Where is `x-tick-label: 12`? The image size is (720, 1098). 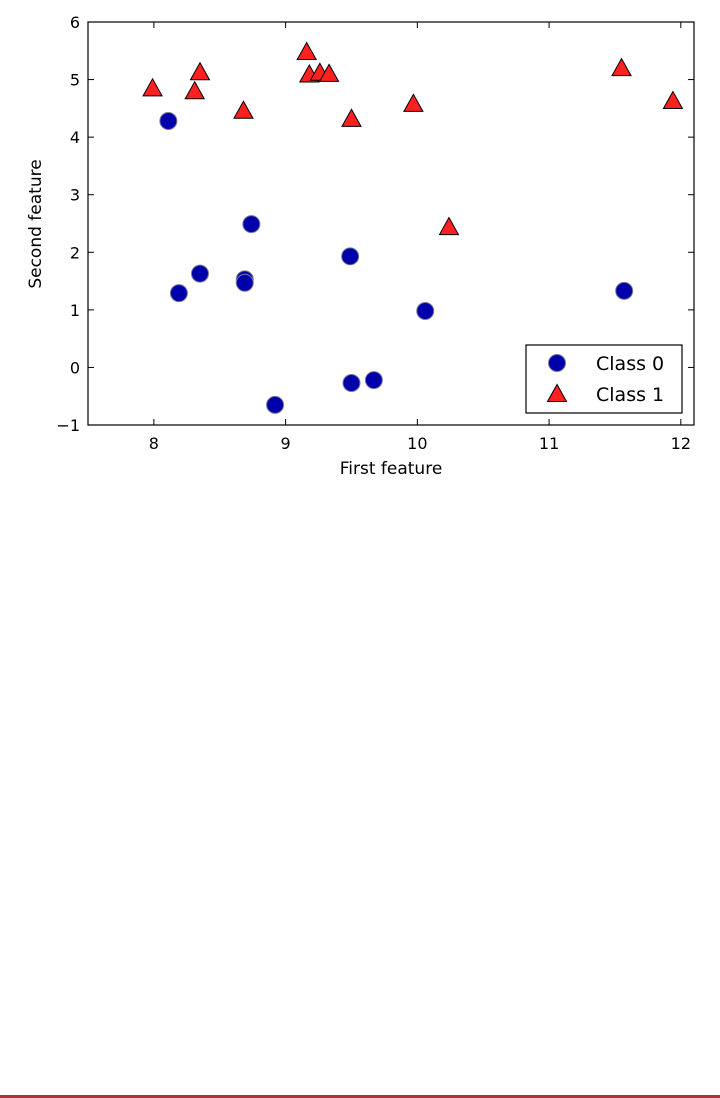
x-tick-label: 12 is located at coordinates (681, 443).